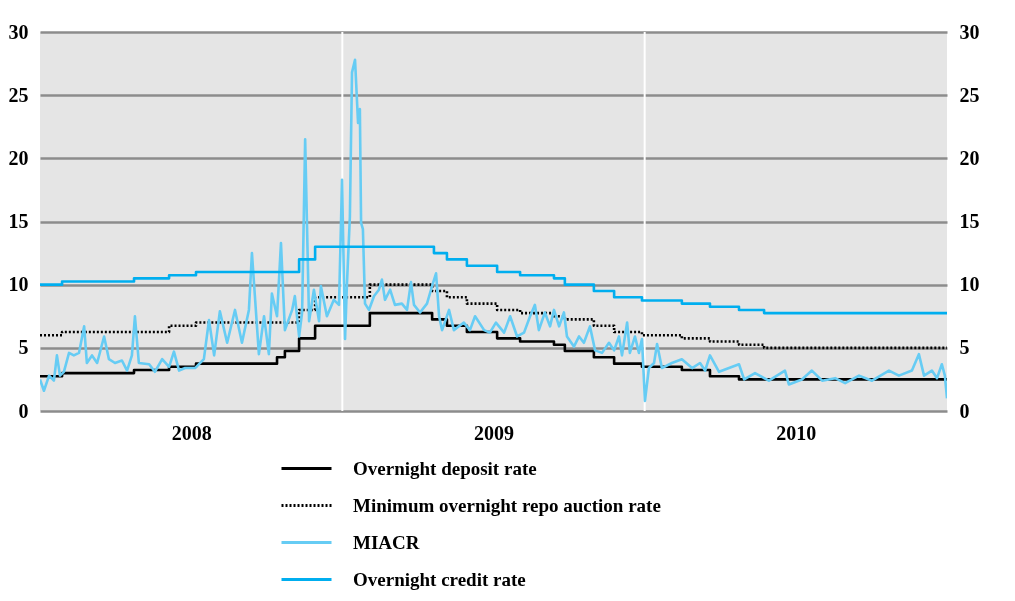 This screenshot has height=601, width=1015. I want to click on y-tick-label: 15, so click(18, 221).